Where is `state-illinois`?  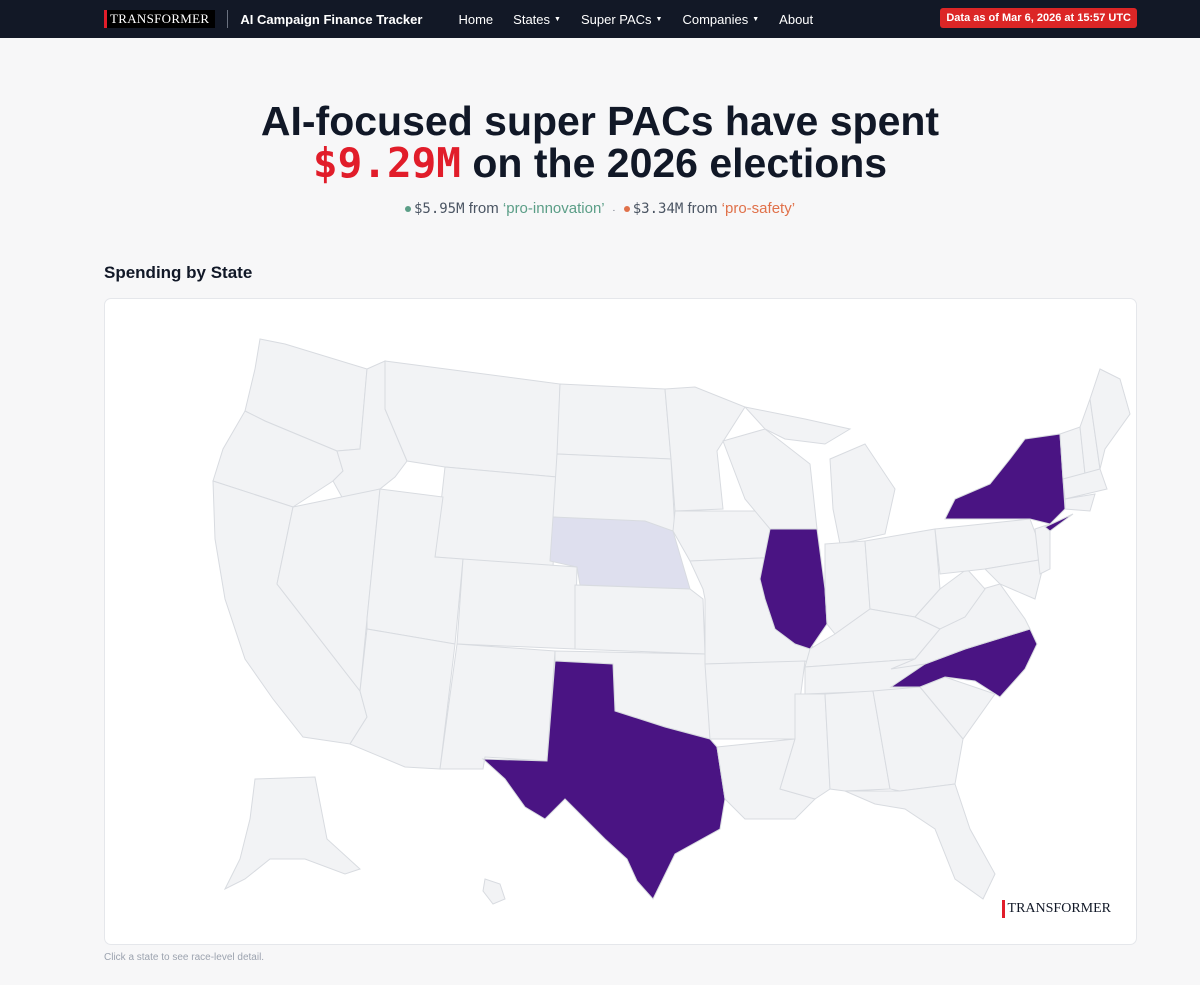
state-illinois is located at coordinates (793, 589).